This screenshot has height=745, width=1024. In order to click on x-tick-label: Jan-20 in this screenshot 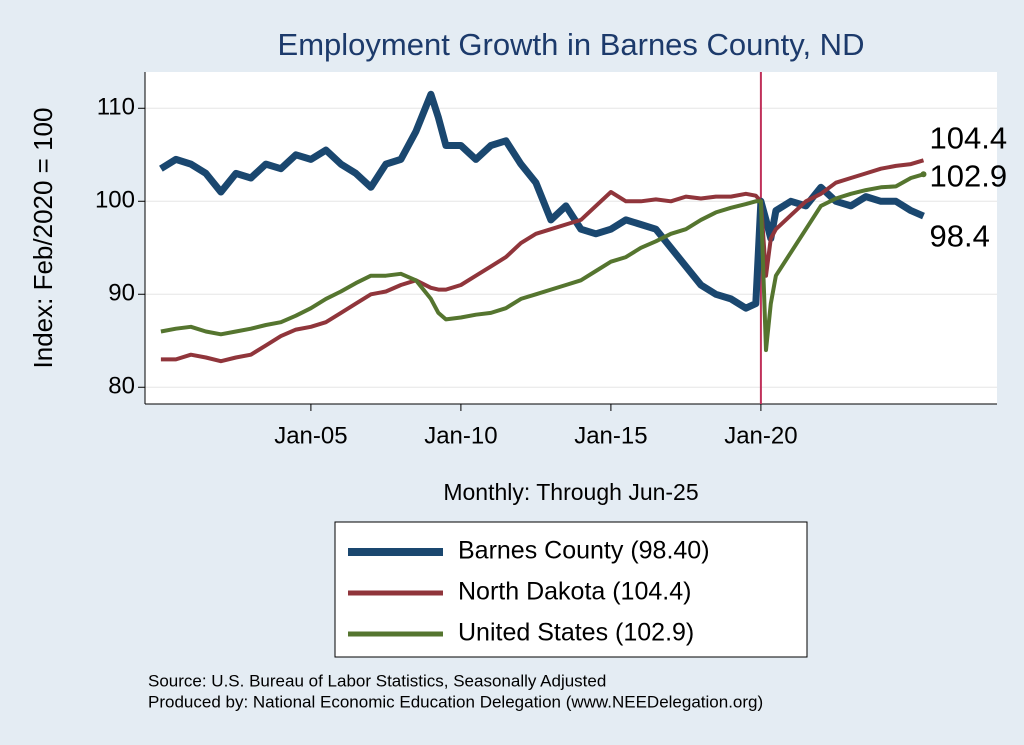, I will do `click(760, 435)`.